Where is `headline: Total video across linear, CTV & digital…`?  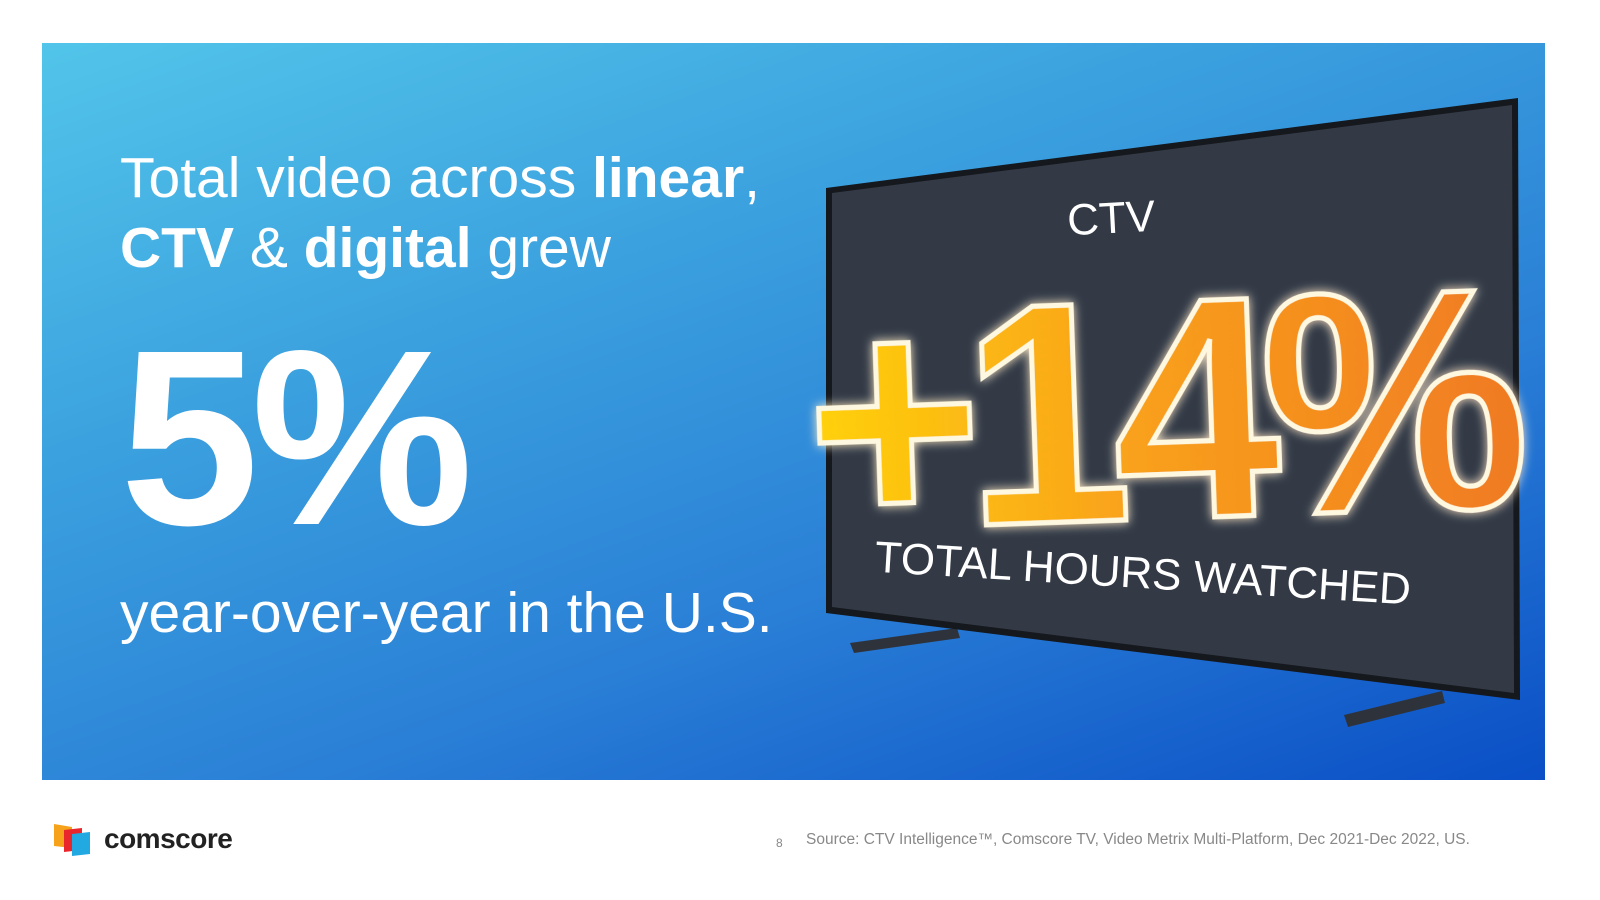
headline: Total video across linear, CTV & digital… is located at coordinates (440, 213).